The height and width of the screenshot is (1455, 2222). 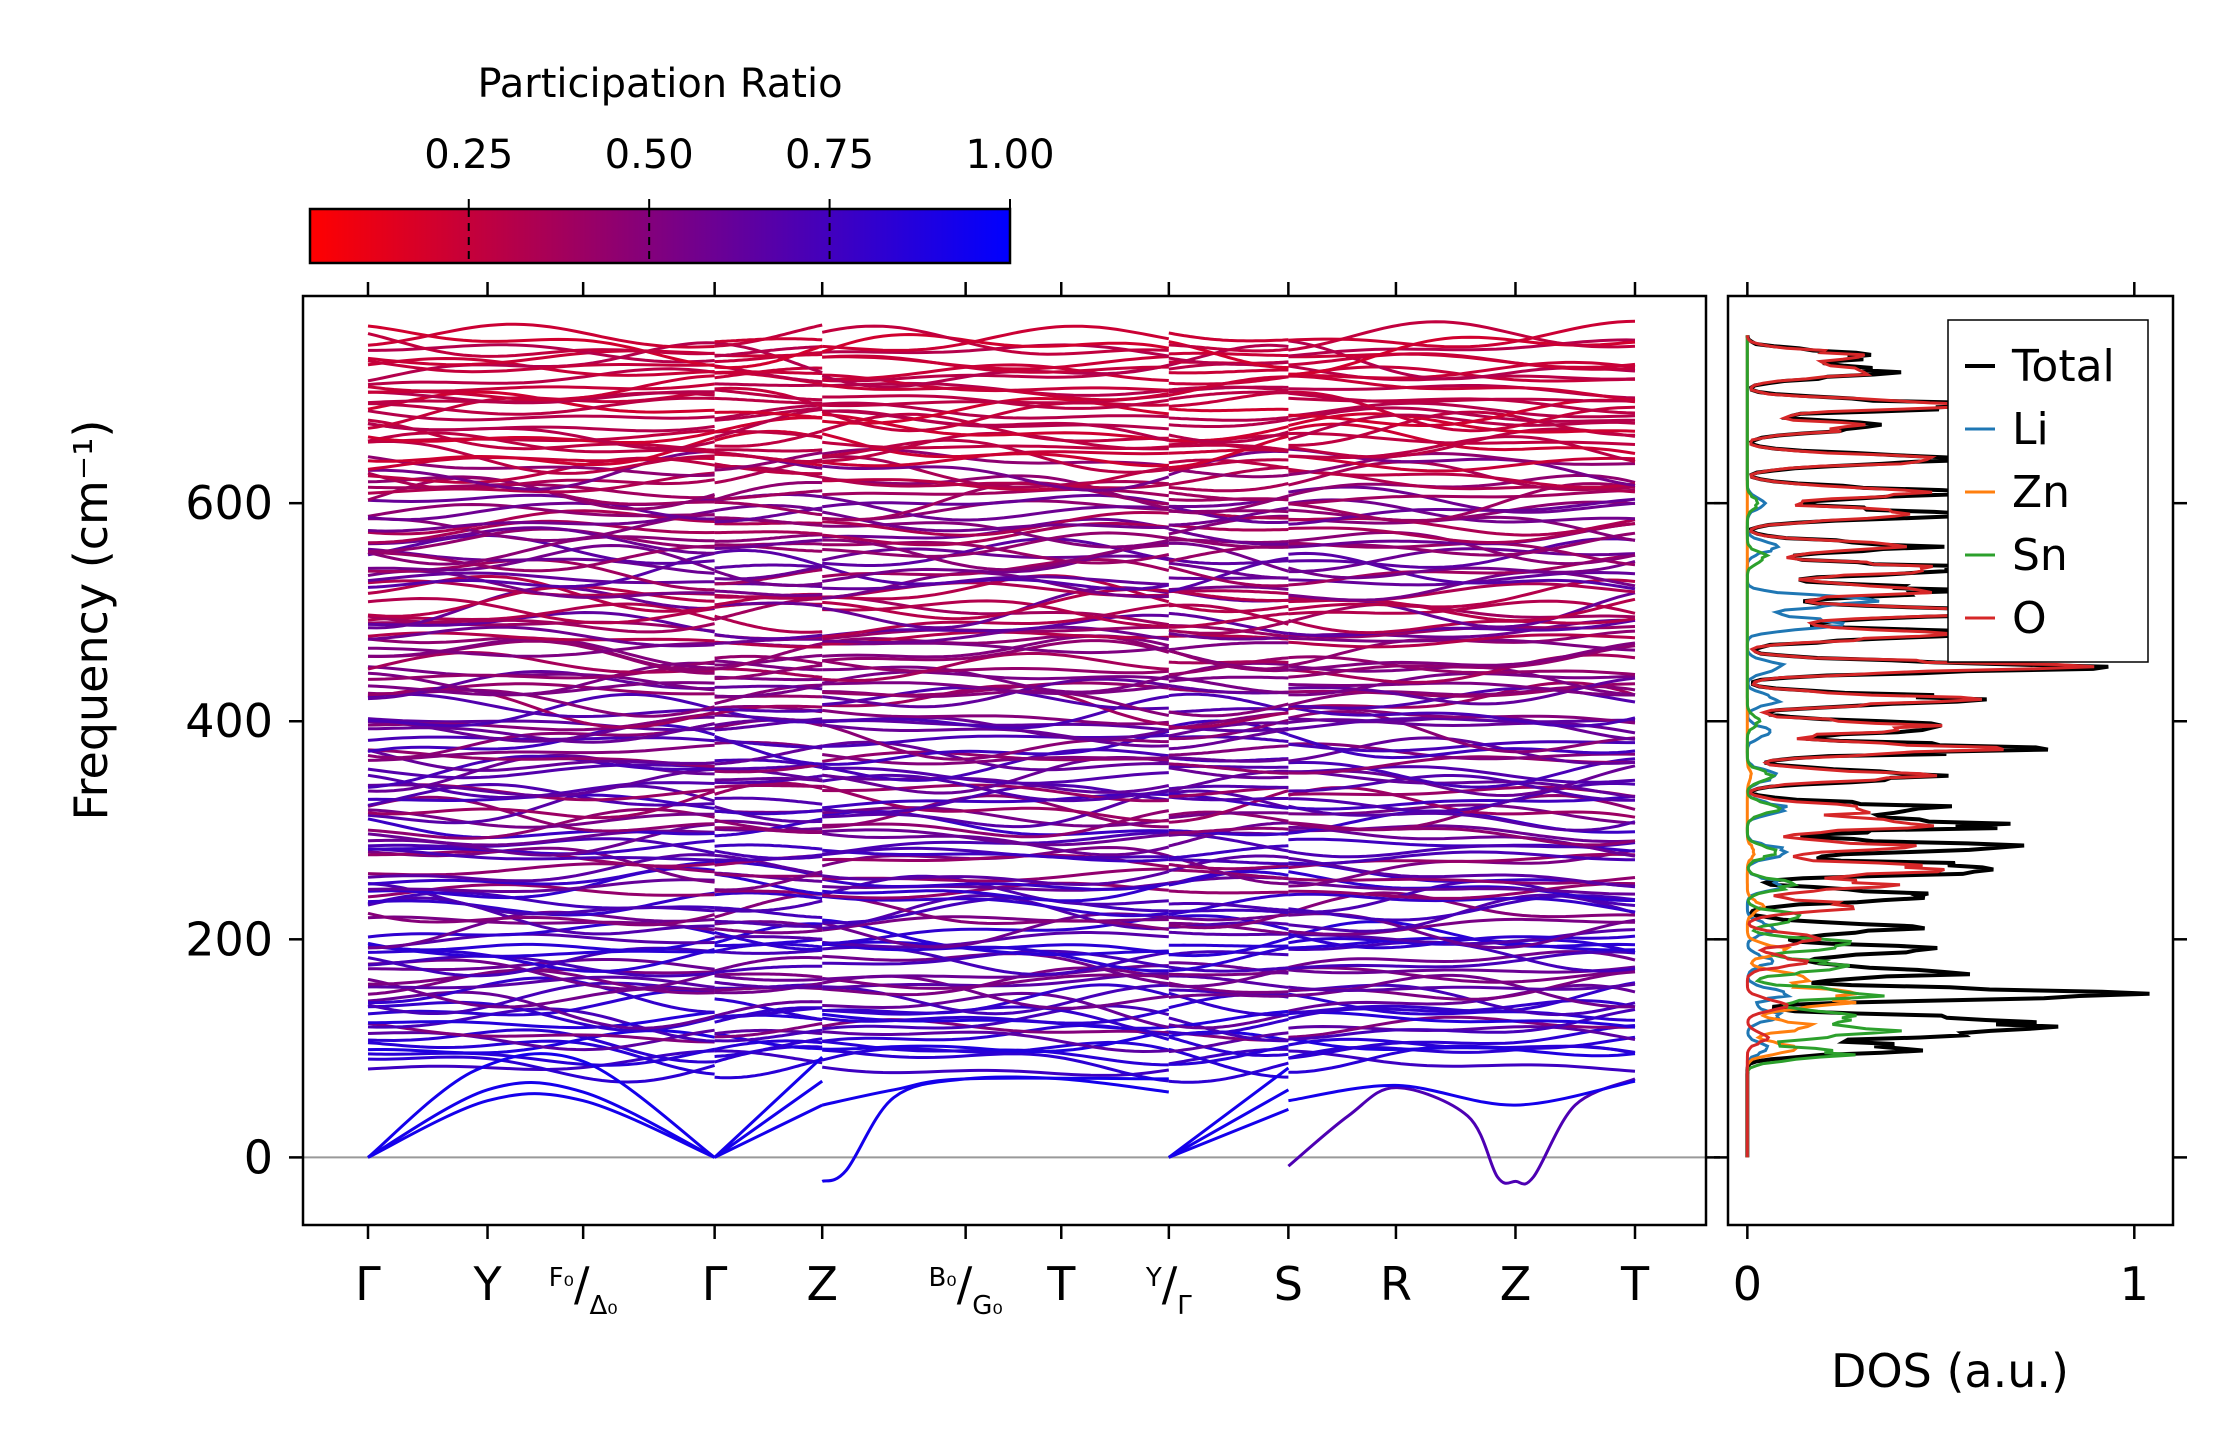 I want to click on k-label: Γ, so click(x=715, y=1284).